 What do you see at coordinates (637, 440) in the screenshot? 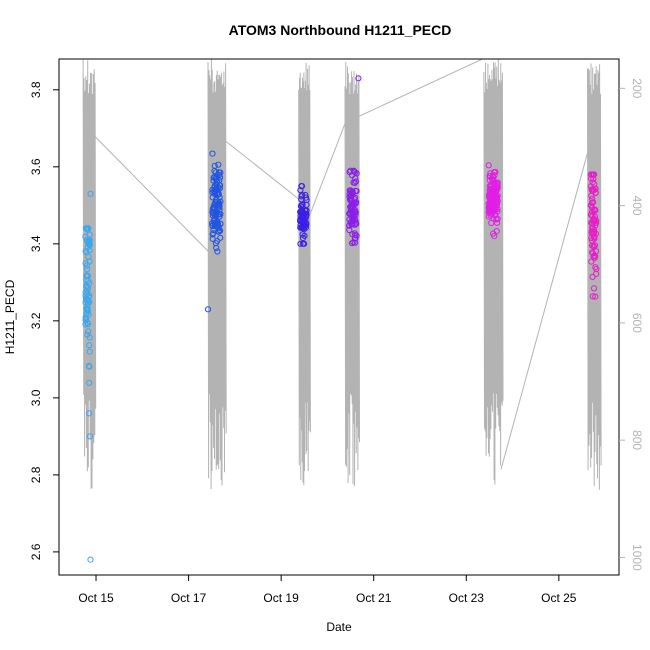
I see `y2-tick-label: 800` at bounding box center [637, 440].